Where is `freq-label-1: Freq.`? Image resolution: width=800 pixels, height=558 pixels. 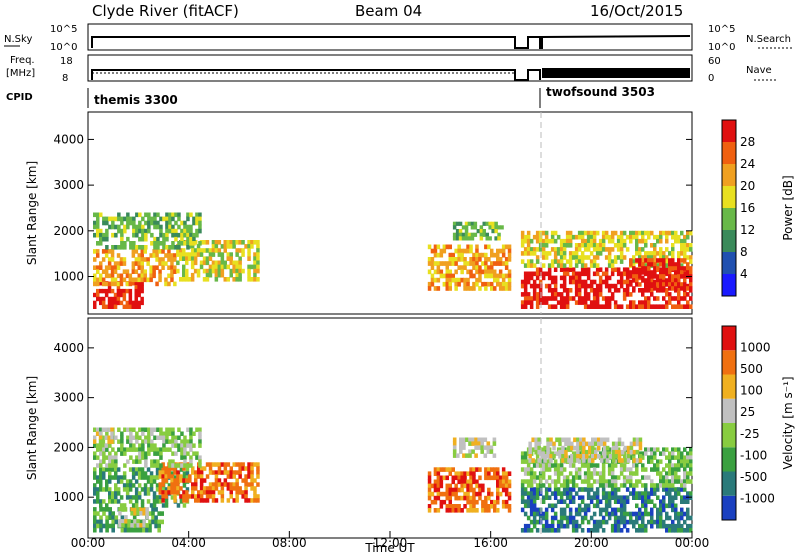 freq-label-1: Freq. is located at coordinates (22, 60).